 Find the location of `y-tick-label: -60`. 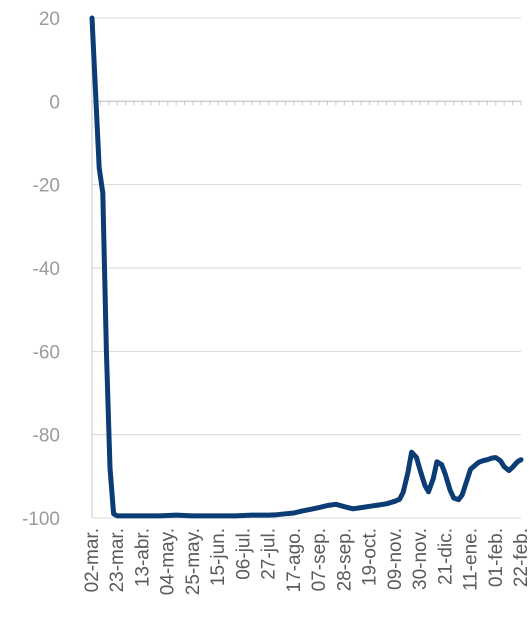

y-tick-label: -60 is located at coordinates (46, 352).